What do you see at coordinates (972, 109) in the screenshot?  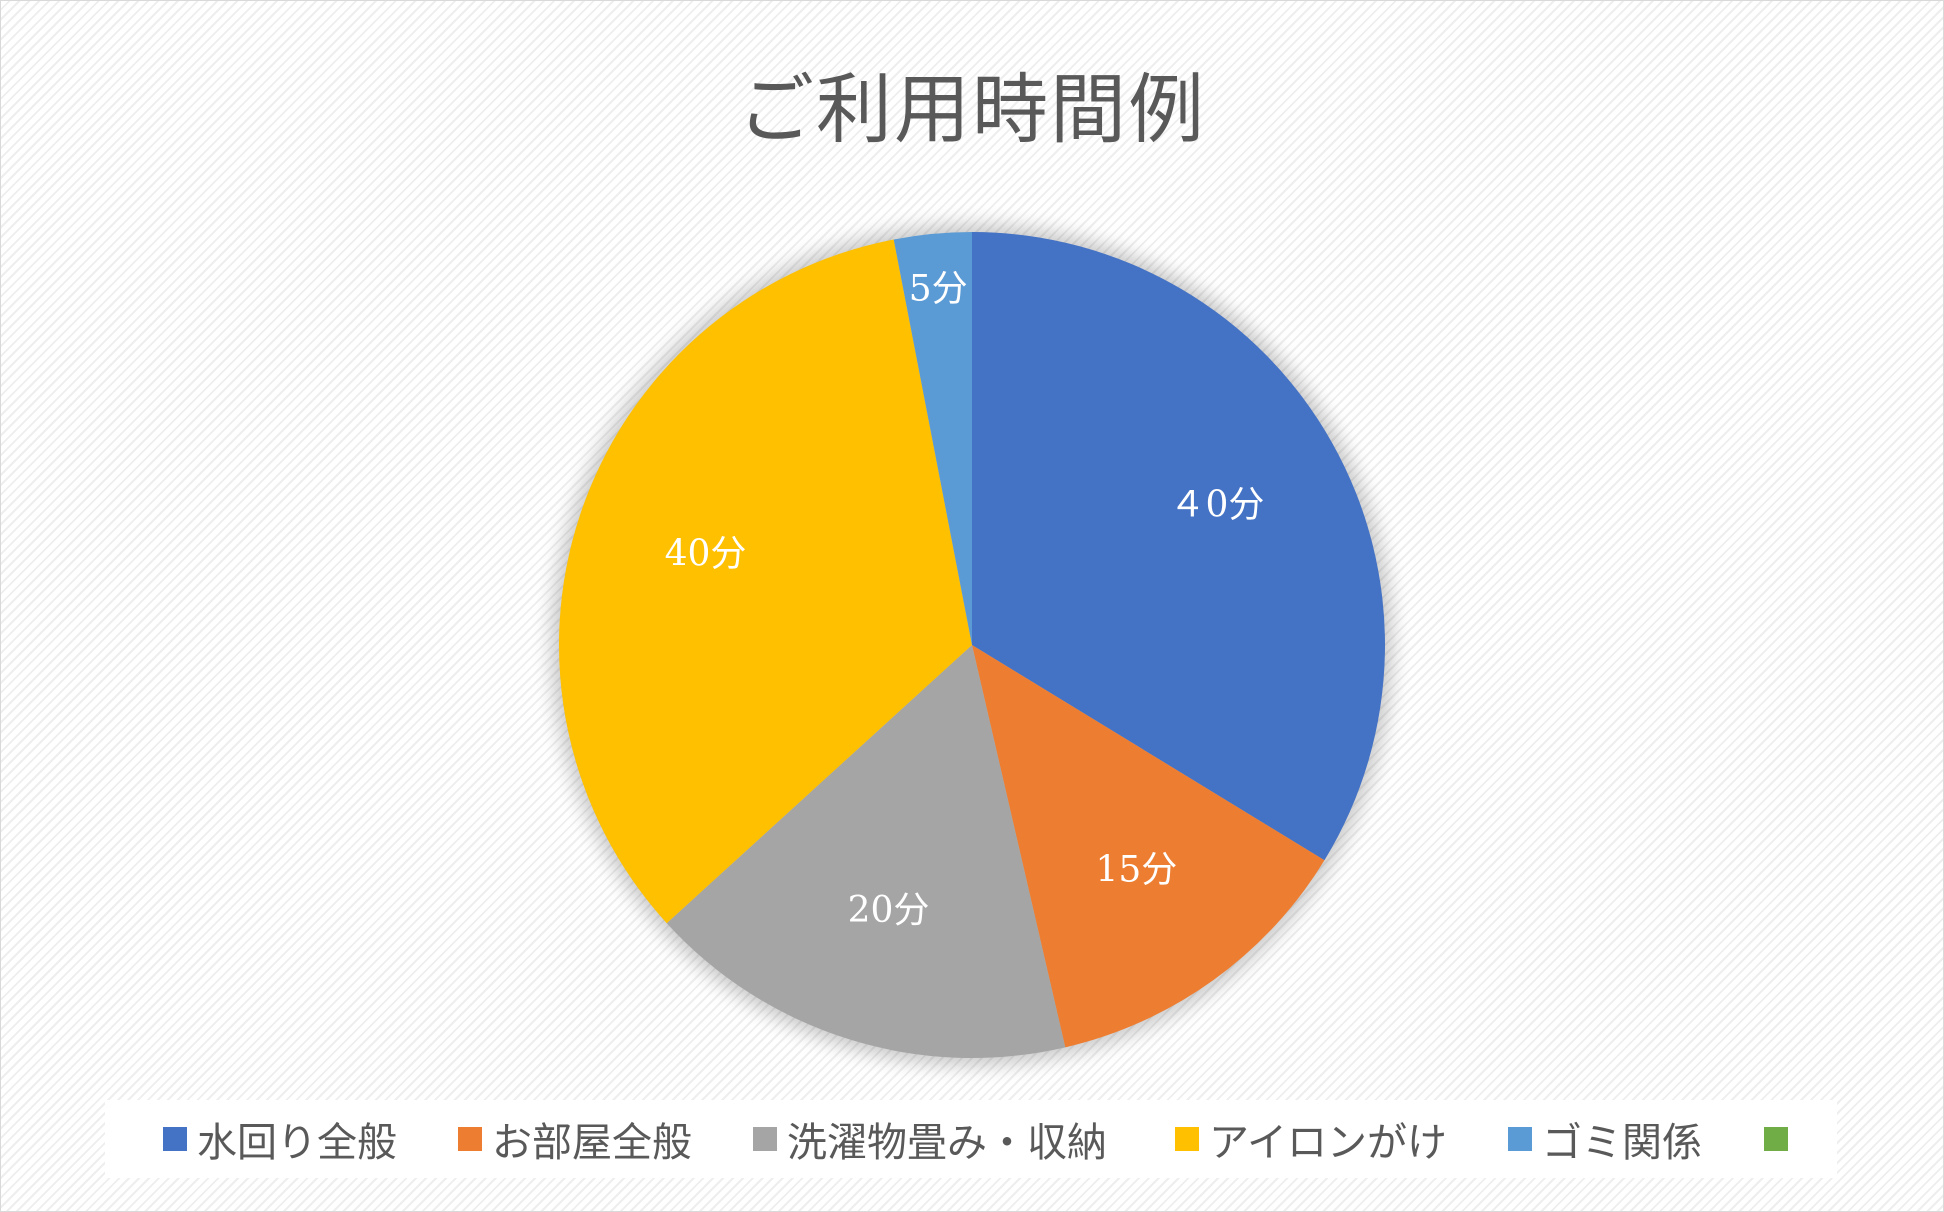 I see `chart-title: ご利用時間例` at bounding box center [972, 109].